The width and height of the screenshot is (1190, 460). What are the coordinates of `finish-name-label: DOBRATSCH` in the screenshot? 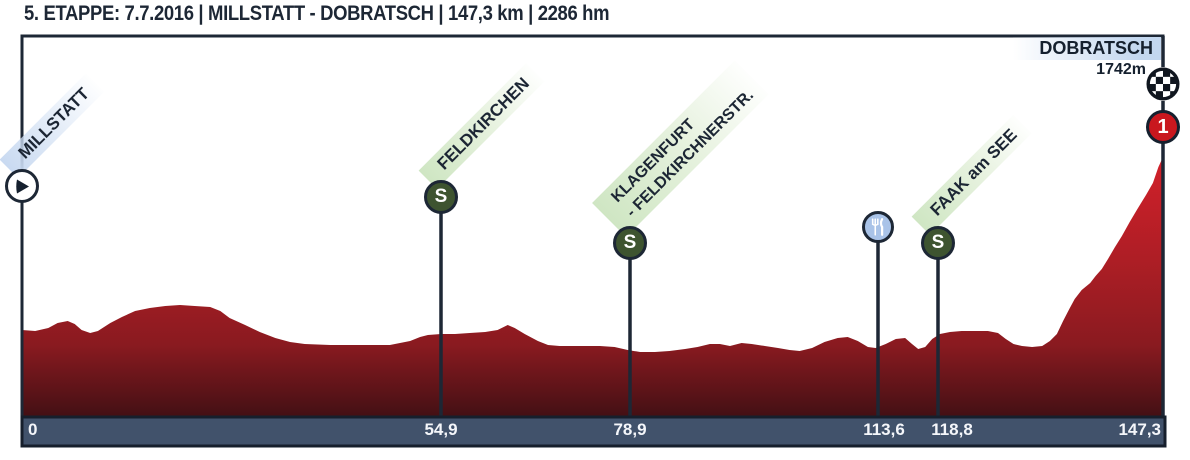 It's located at (1087, 48).